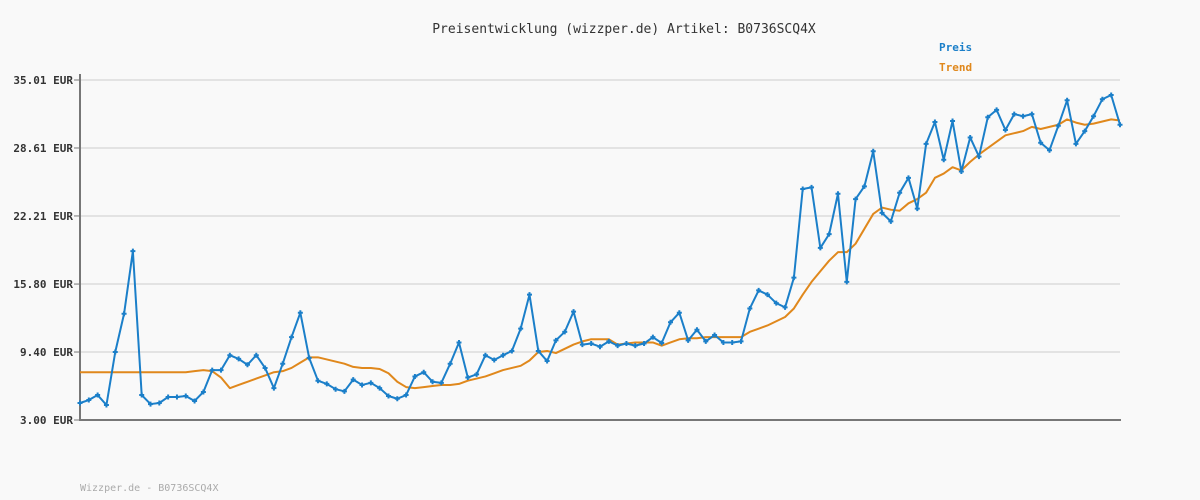  I want to click on footer-watermark: Wizzper.de - B0736SCQ4X, so click(149, 488).